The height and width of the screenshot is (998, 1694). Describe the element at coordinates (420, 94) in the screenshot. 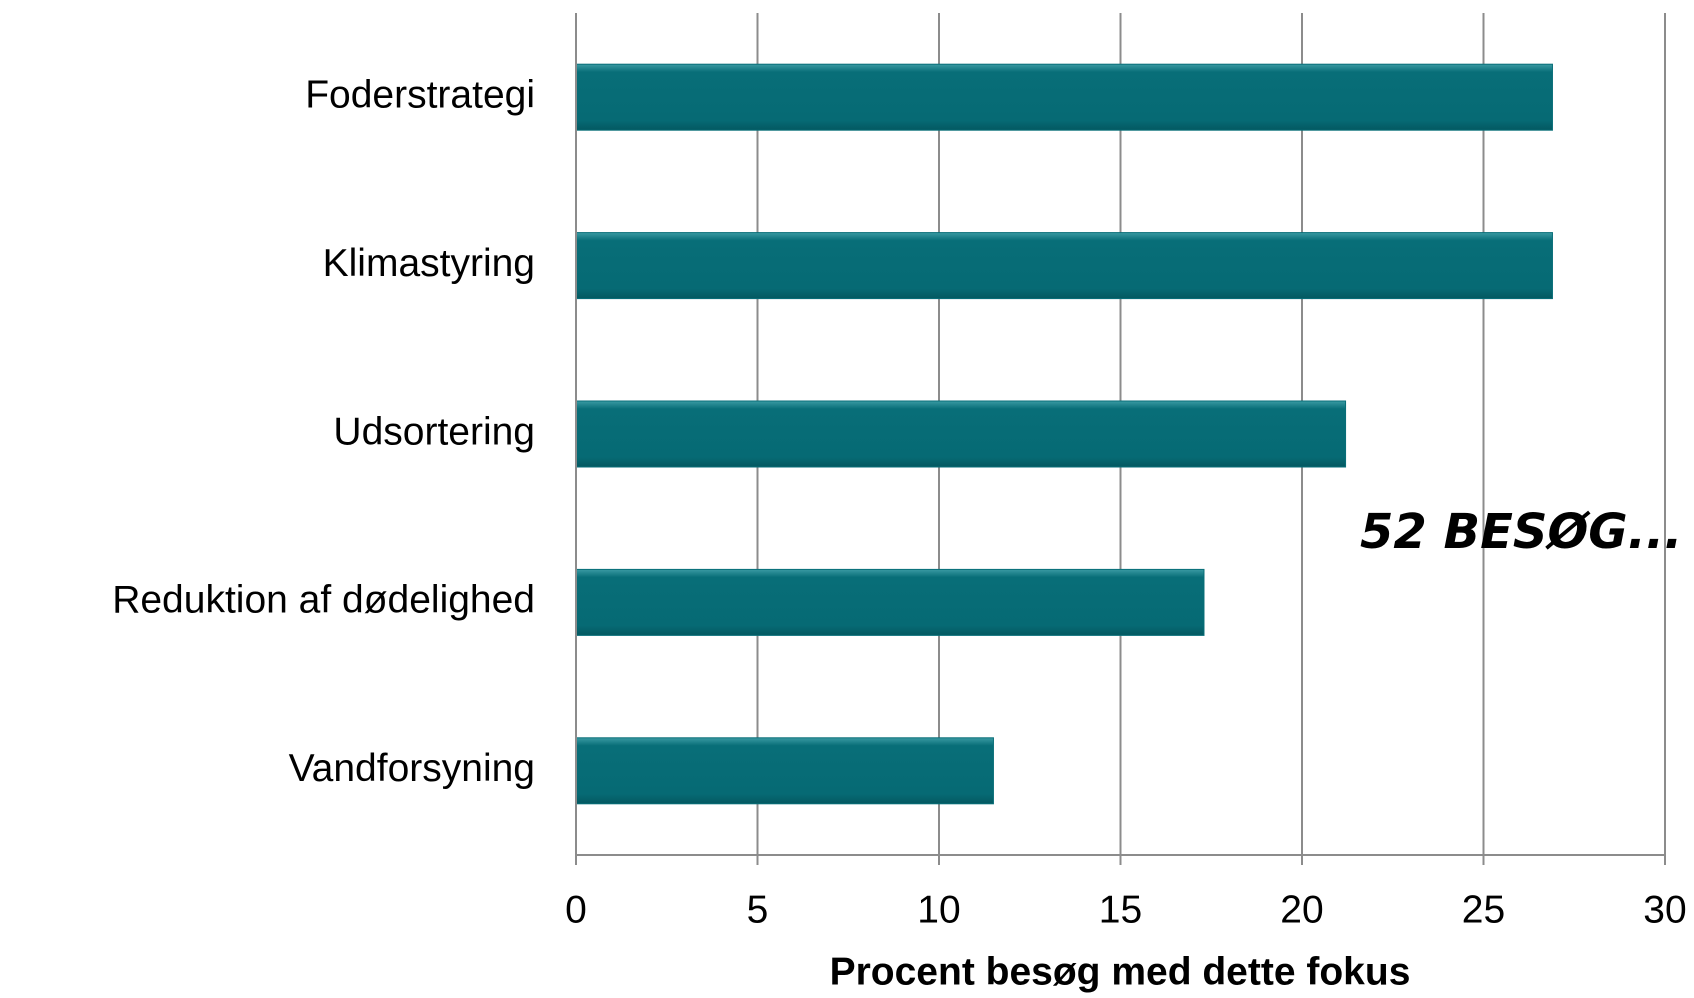

I see `y-tick-label: Foderstrategi` at that location.